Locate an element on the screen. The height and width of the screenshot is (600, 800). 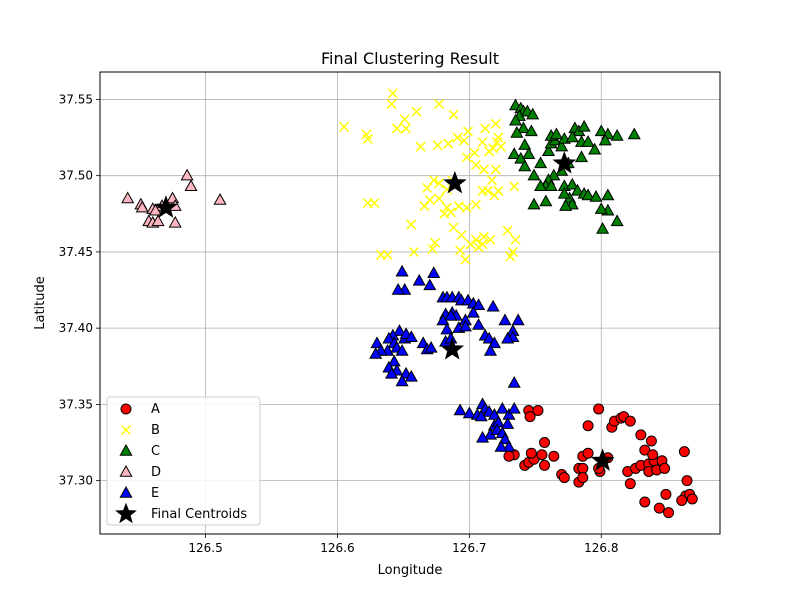
legend-item: C is located at coordinates (139, 451).